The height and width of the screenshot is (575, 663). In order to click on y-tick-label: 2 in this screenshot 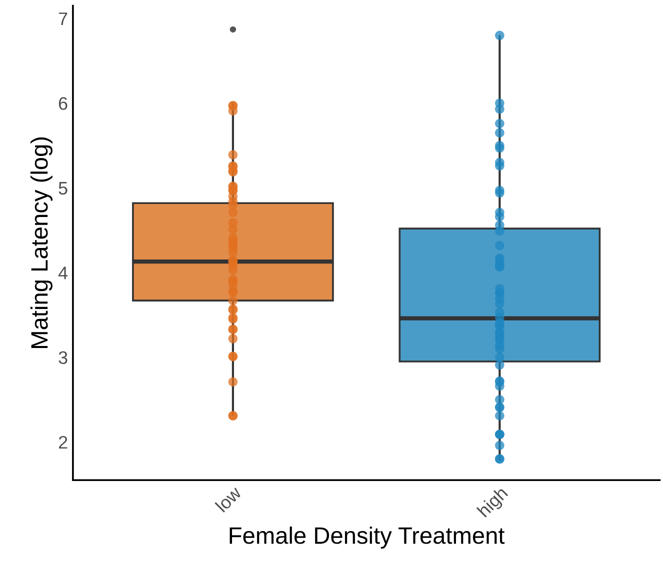, I will do `click(63, 442)`.